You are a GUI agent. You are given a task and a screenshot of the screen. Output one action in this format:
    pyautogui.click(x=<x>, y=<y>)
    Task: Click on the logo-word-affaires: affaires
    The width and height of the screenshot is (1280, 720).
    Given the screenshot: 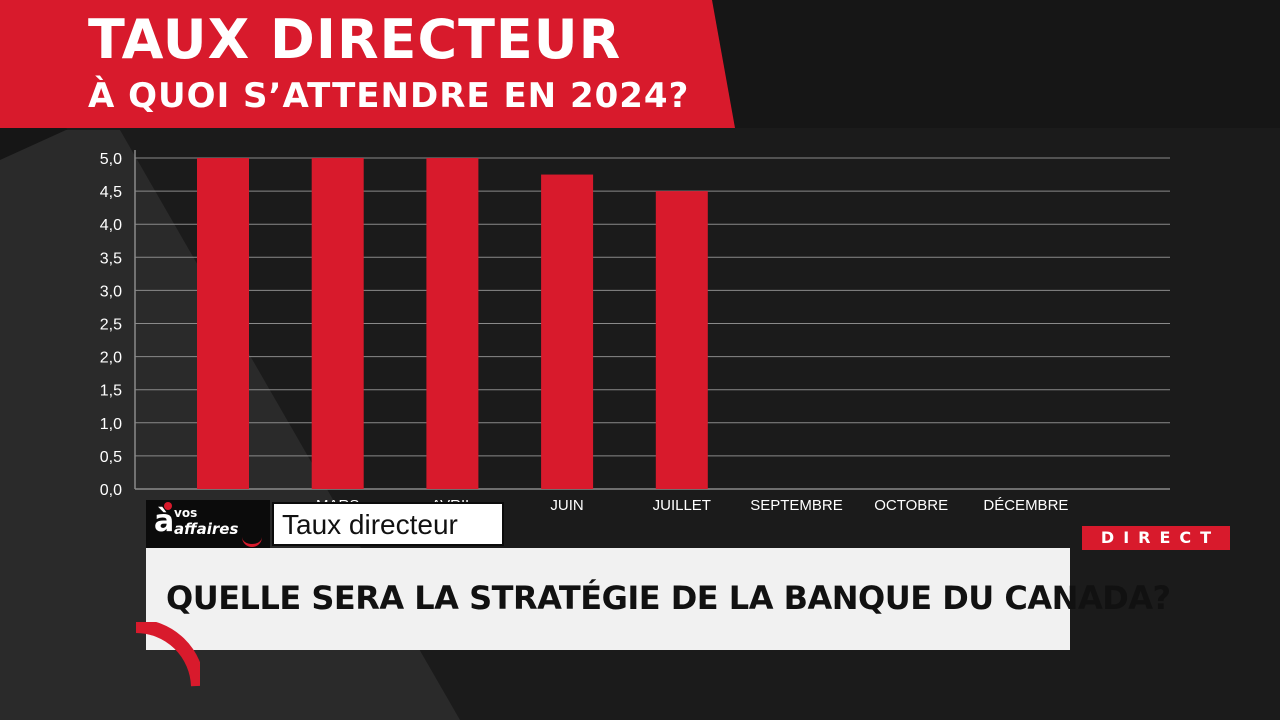 What is the action you would take?
    pyautogui.click(x=206, y=529)
    